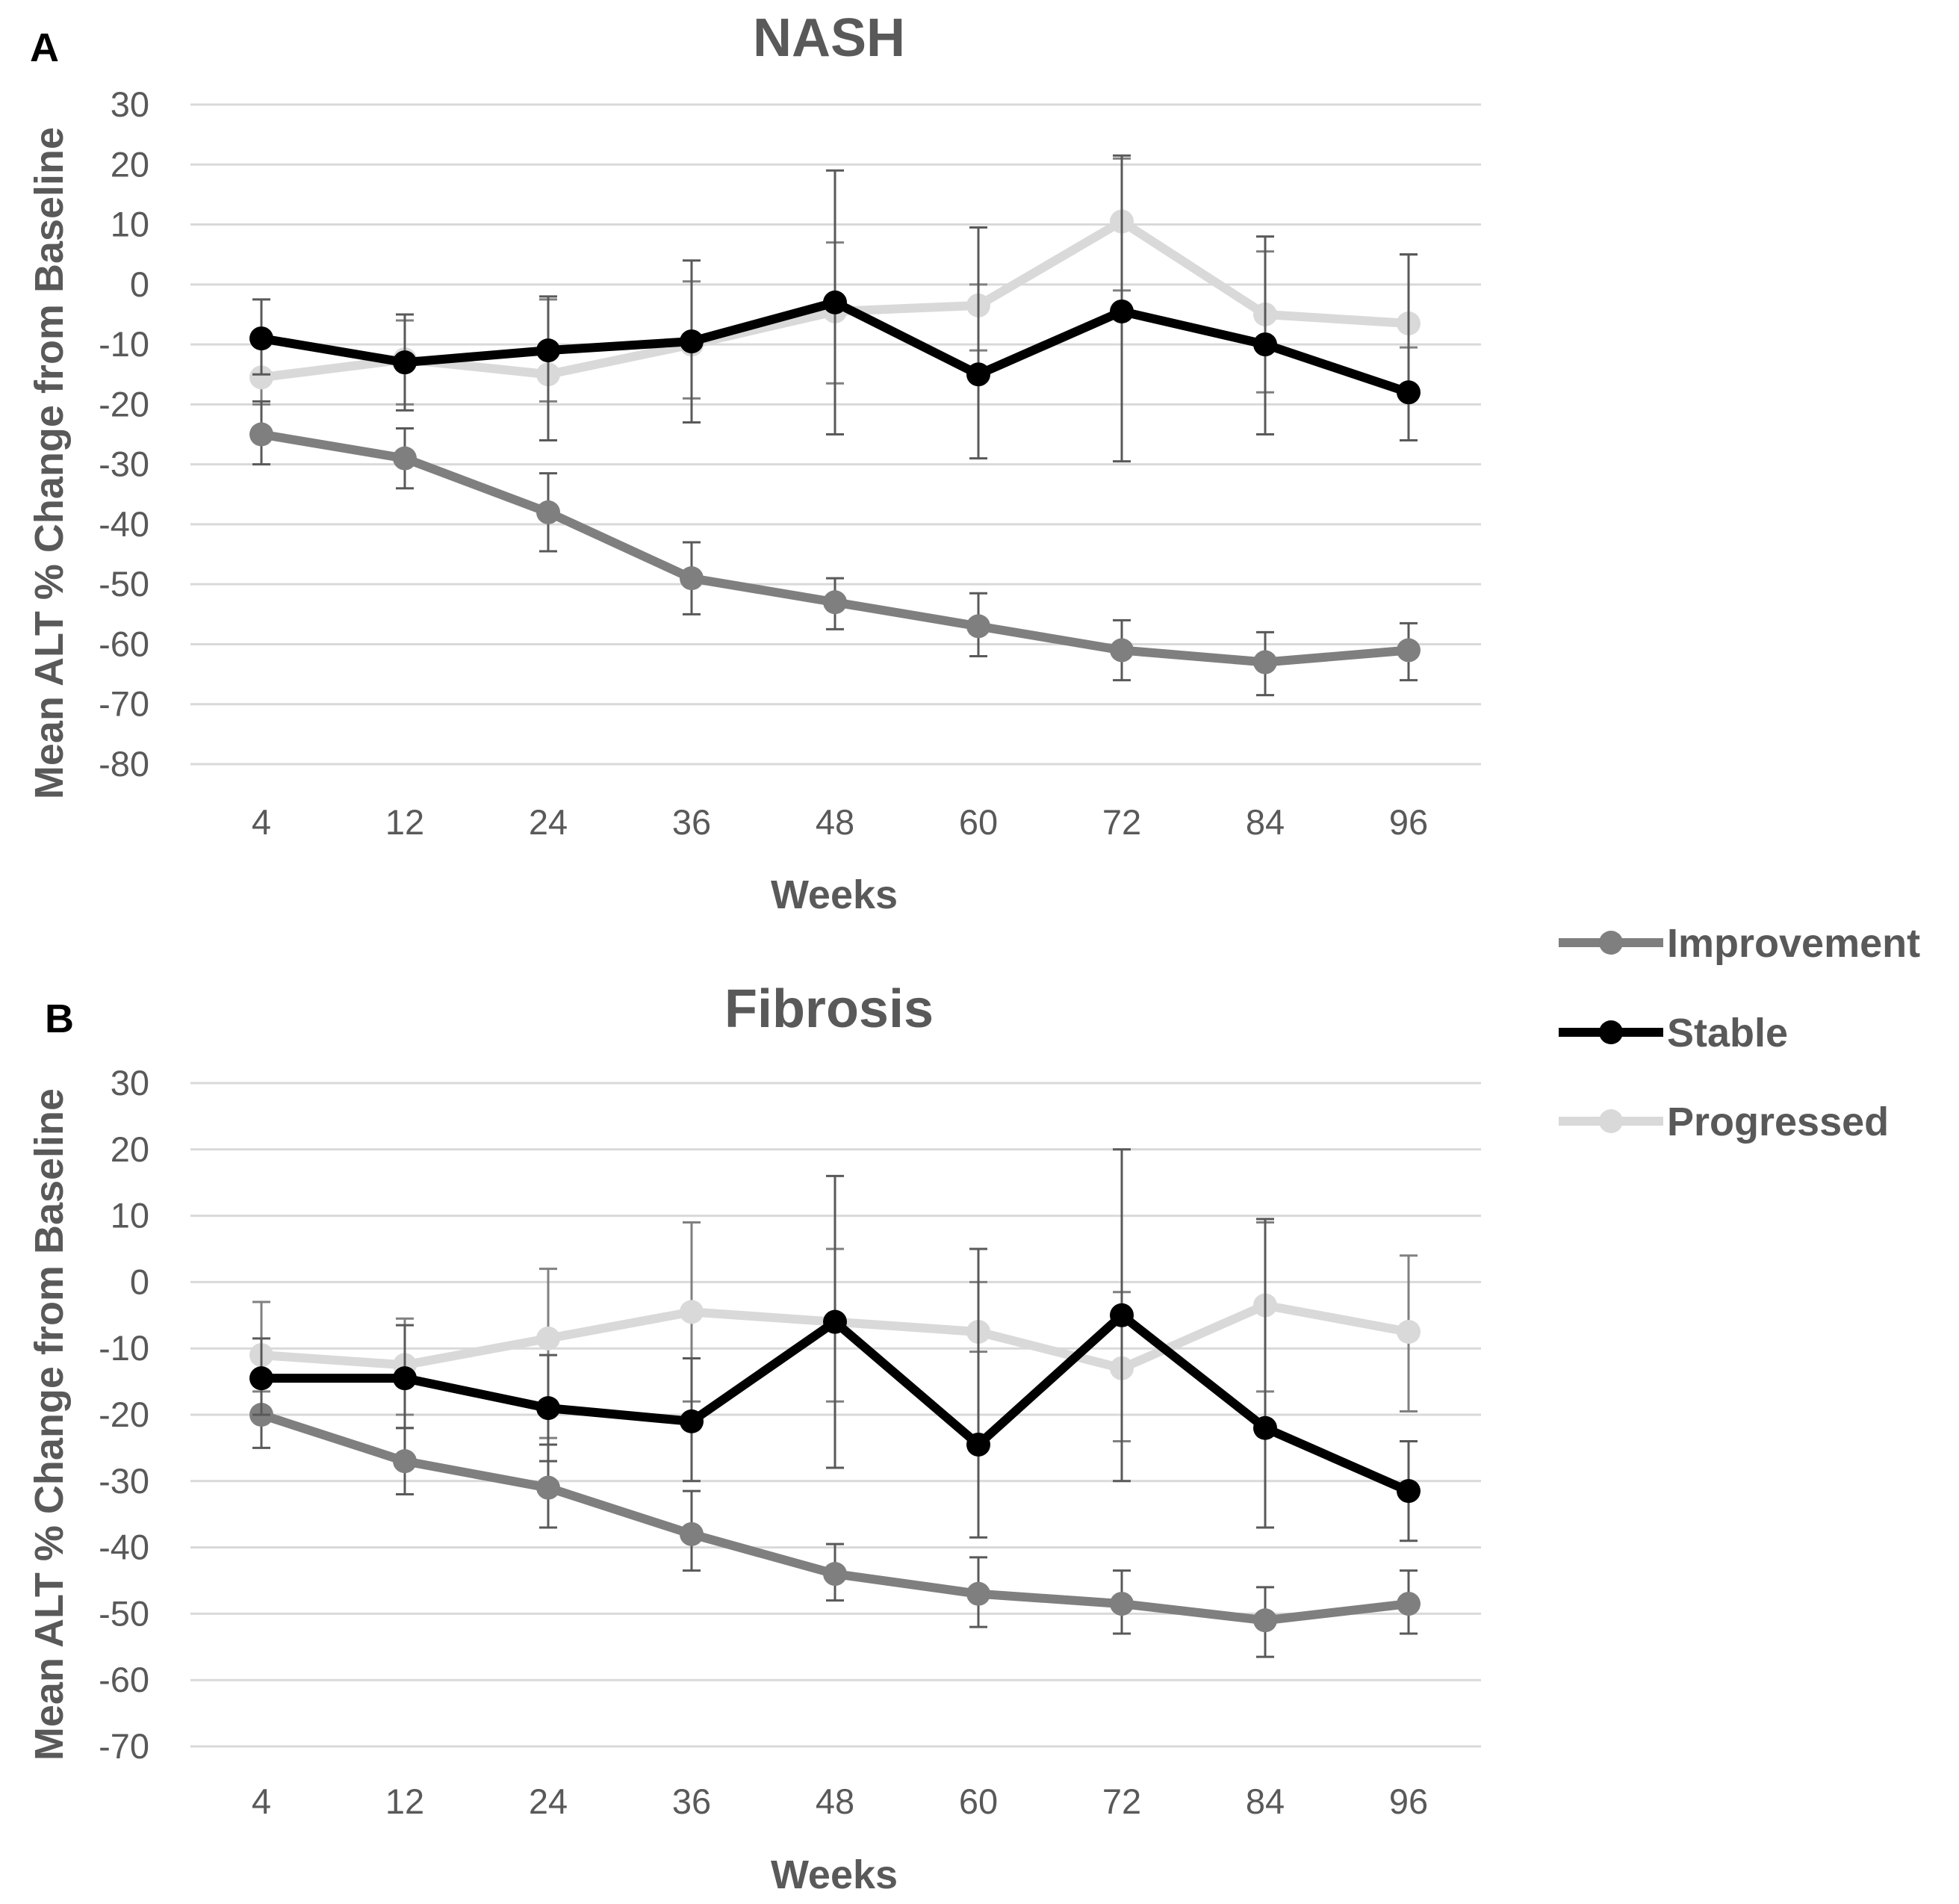 This screenshot has height=1904, width=1959. What do you see at coordinates (834, 1874) in the screenshot?
I see `x-axis-title-fibrosis: Weeks` at bounding box center [834, 1874].